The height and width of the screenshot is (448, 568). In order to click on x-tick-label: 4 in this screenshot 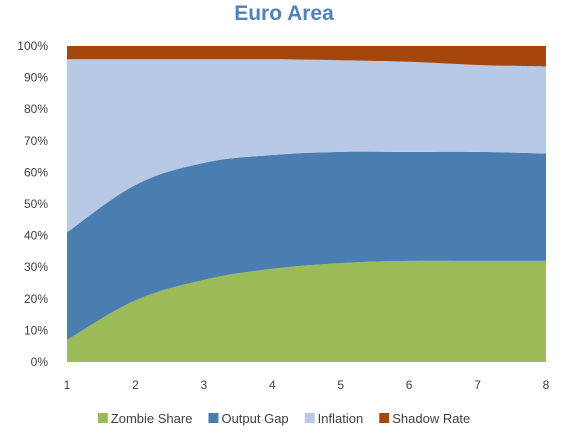, I will do `click(272, 385)`.